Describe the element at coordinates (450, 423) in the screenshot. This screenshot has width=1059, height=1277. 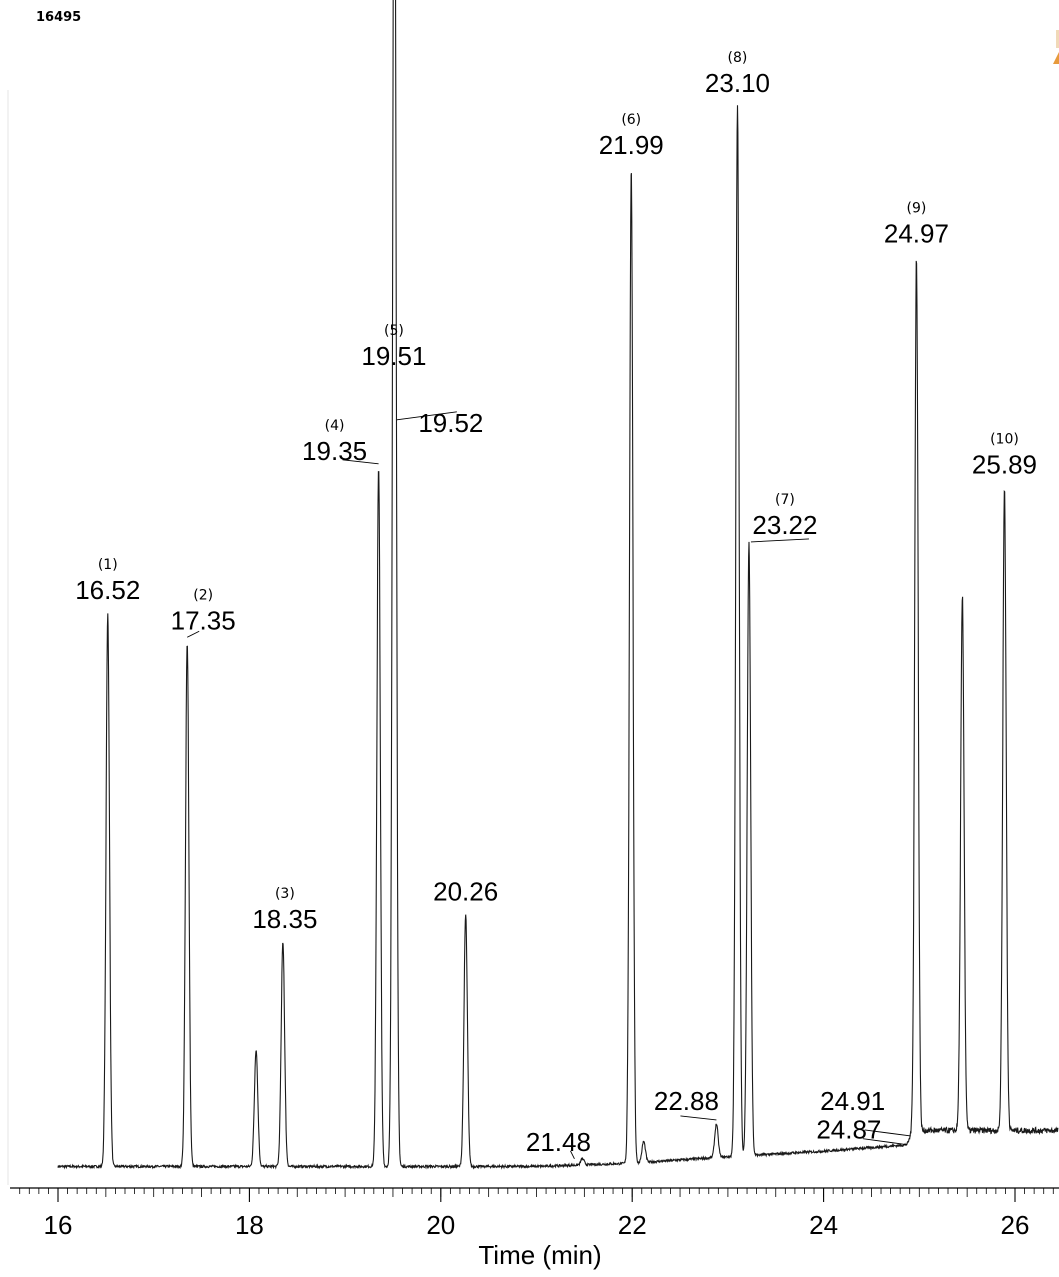
I see `peak-retention-label: 19.52` at that location.